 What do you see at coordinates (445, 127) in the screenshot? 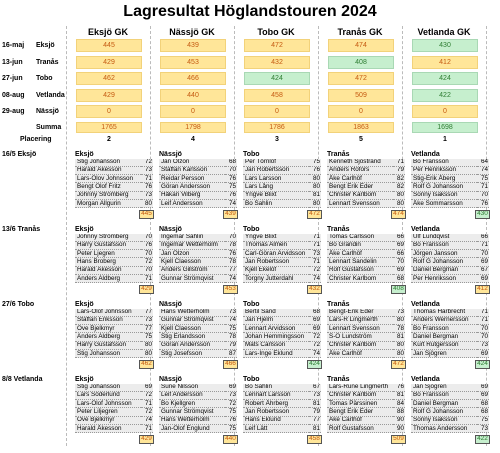
I see `team-total: 1698` at bounding box center [445, 127].